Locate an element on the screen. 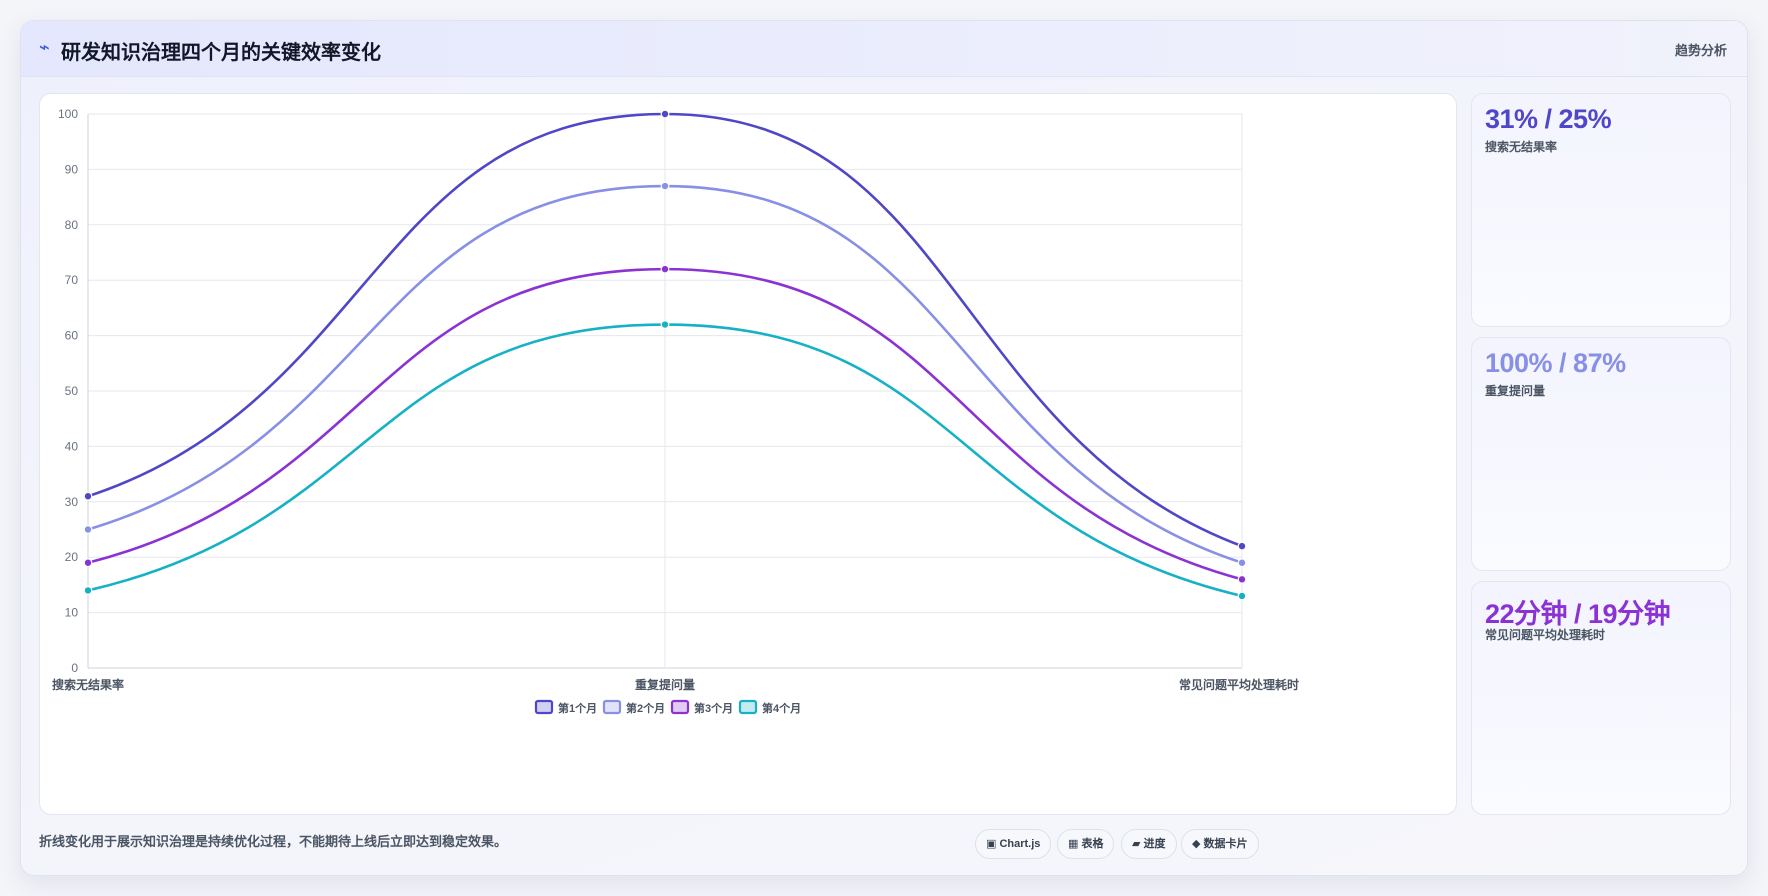 The width and height of the screenshot is (1768, 896). footer-note: 折线变化用于展示知识治理是持续优化过程，不能期待上线后立即达到稳定效果。 is located at coordinates (273, 841).